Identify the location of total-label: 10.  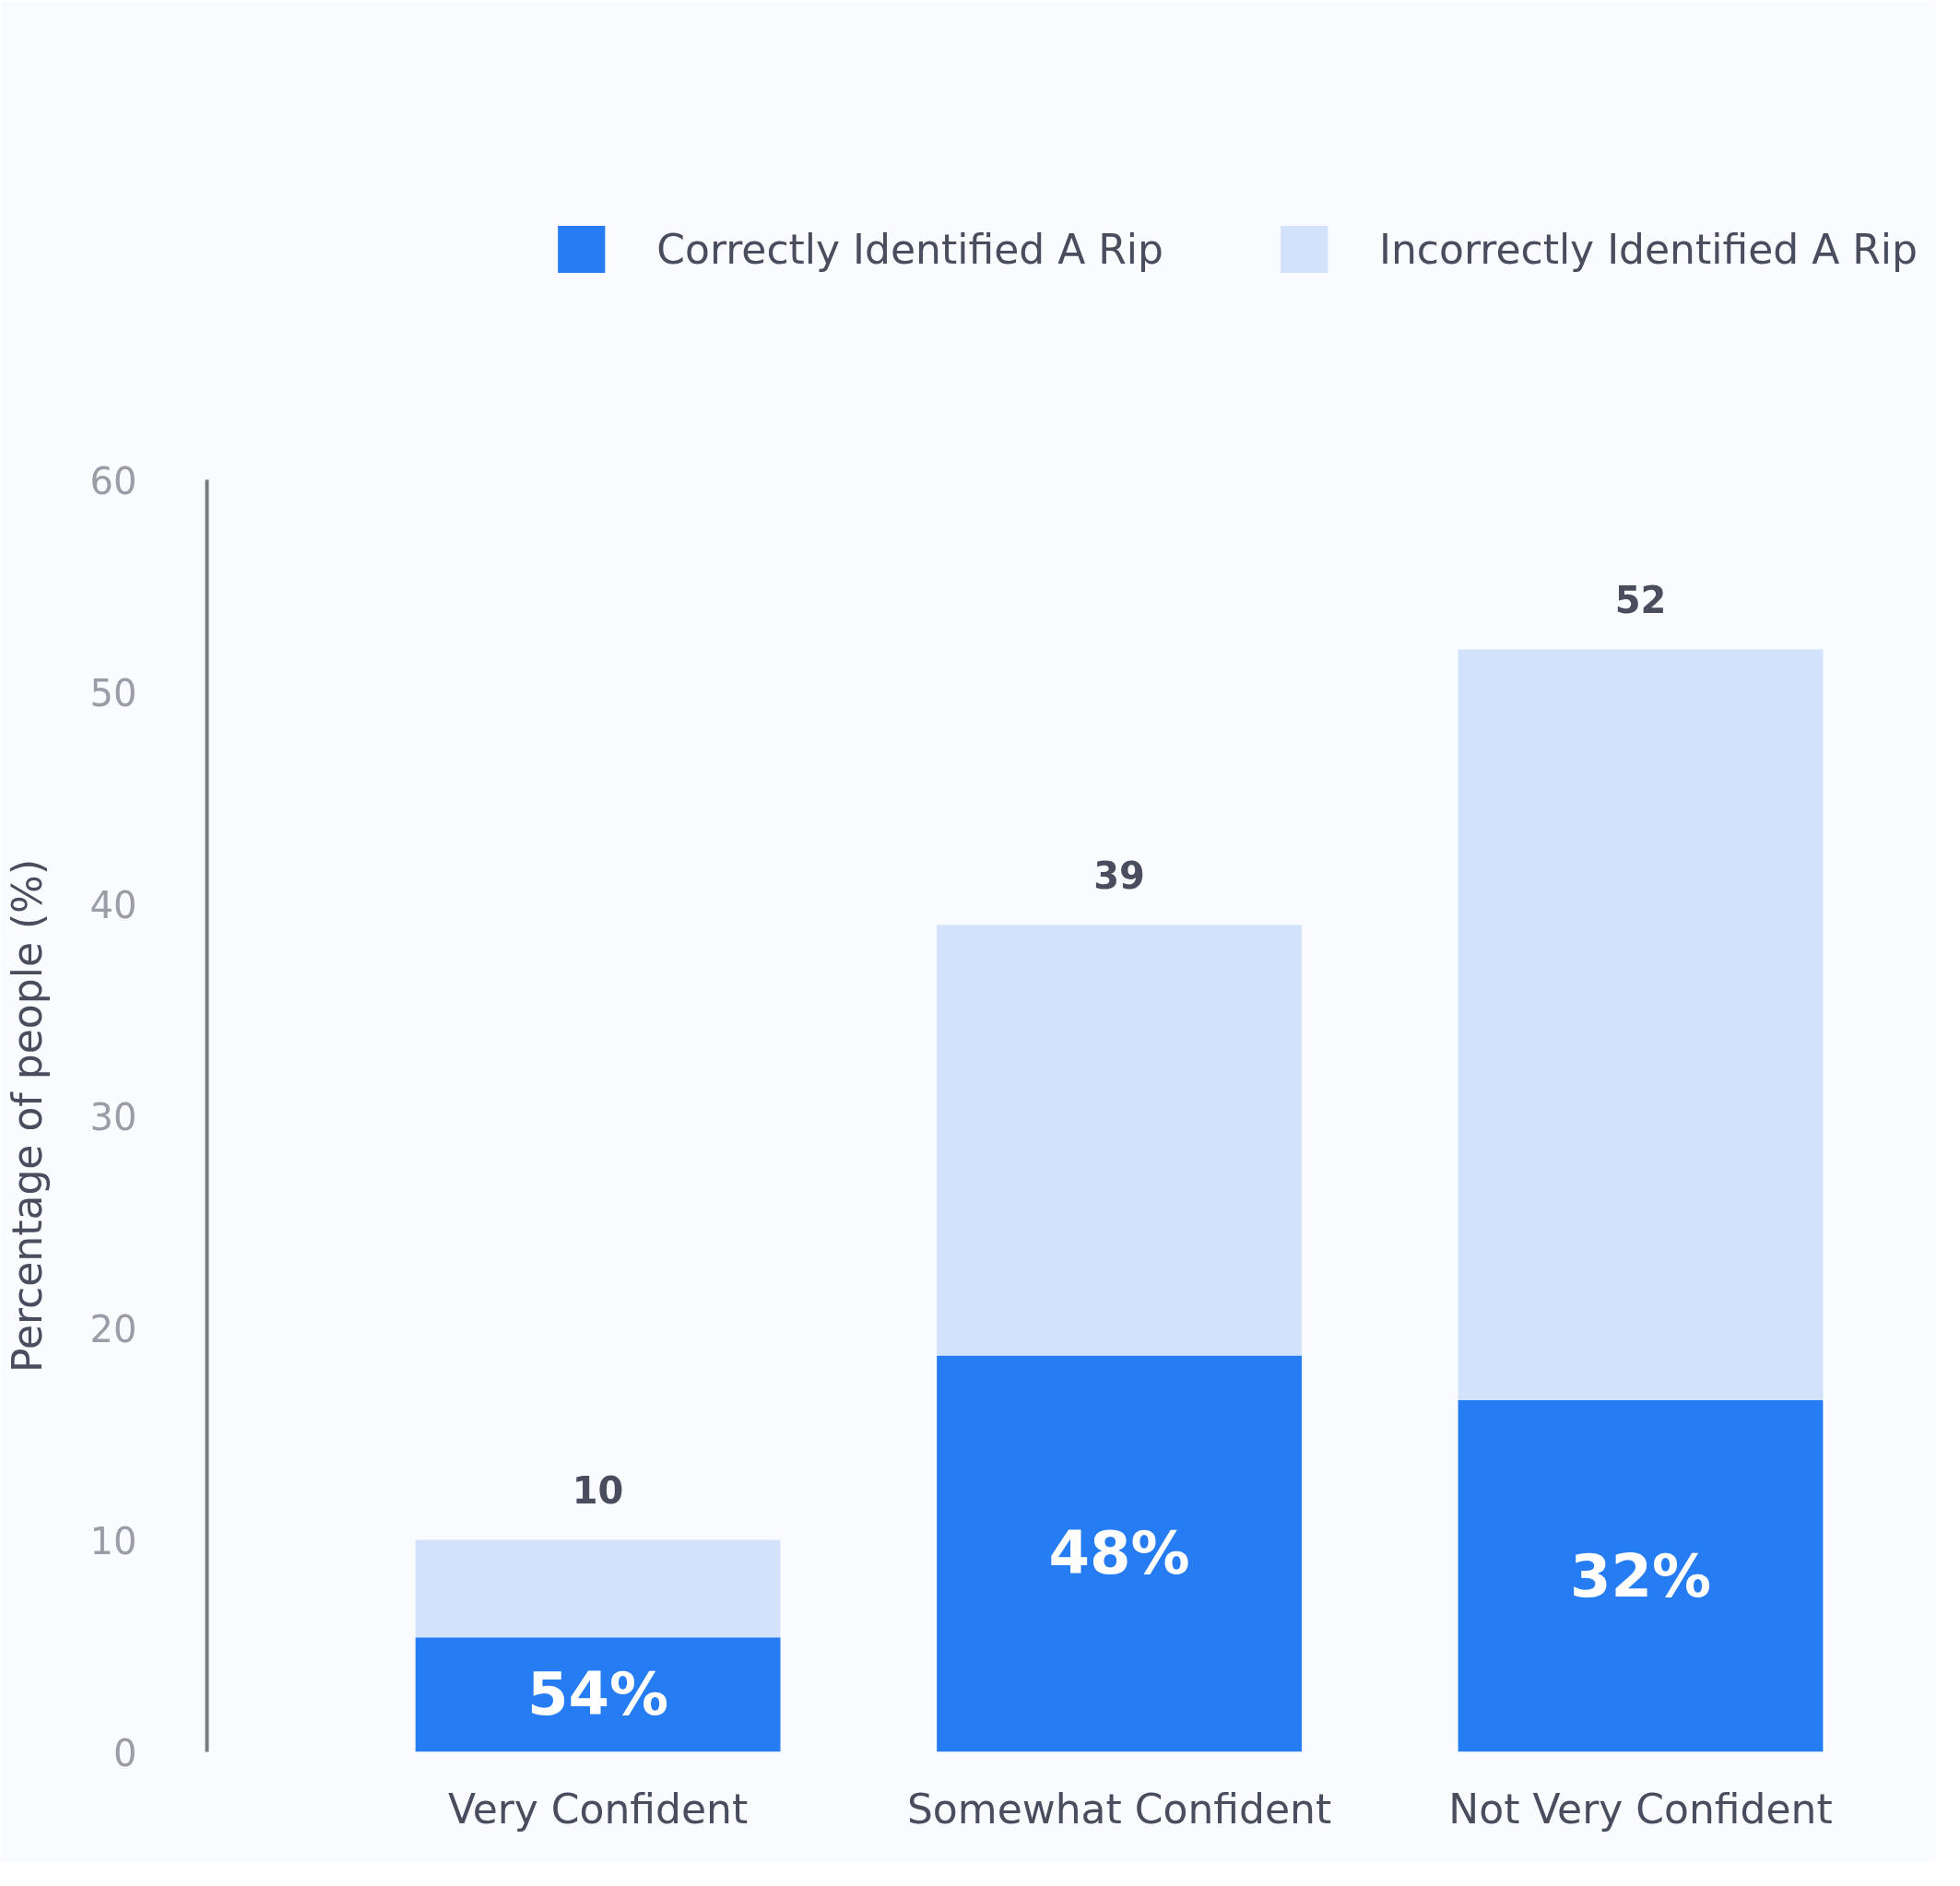
(598, 1490).